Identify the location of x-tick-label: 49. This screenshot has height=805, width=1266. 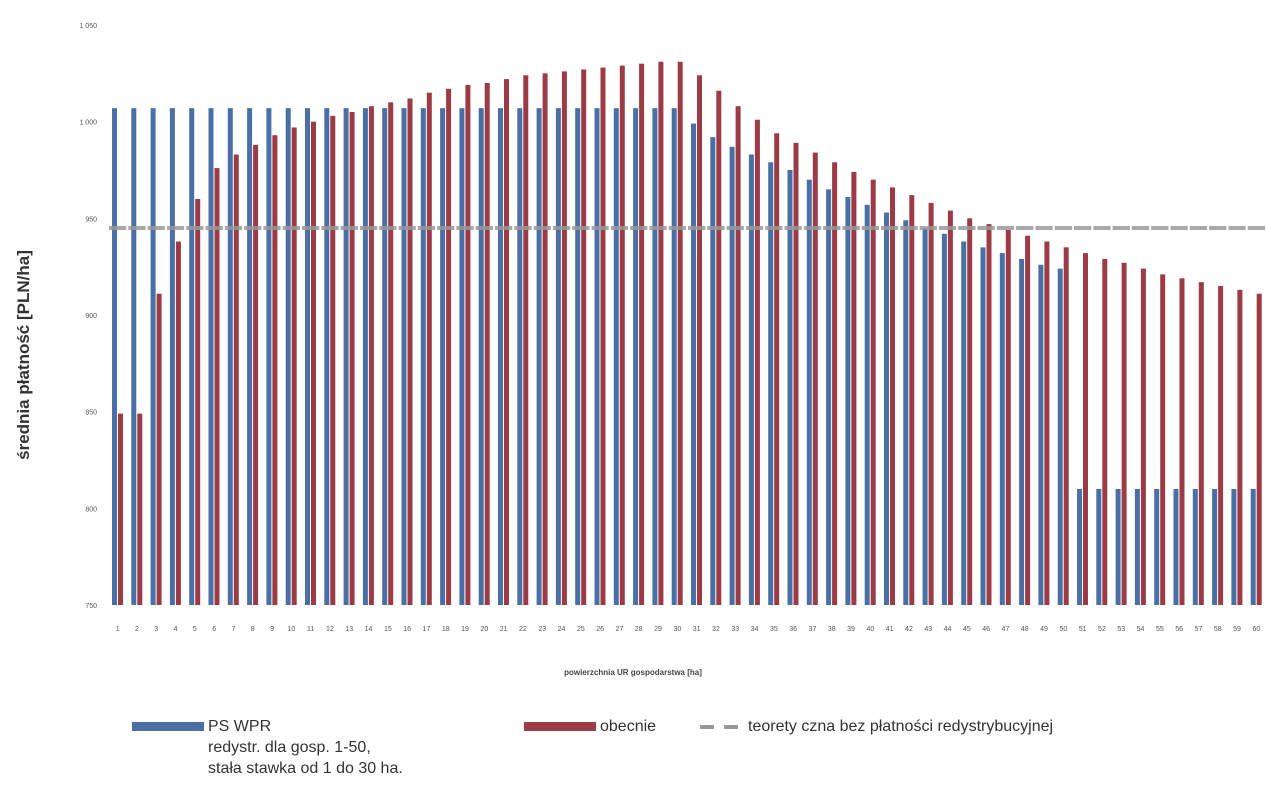
(1044, 629).